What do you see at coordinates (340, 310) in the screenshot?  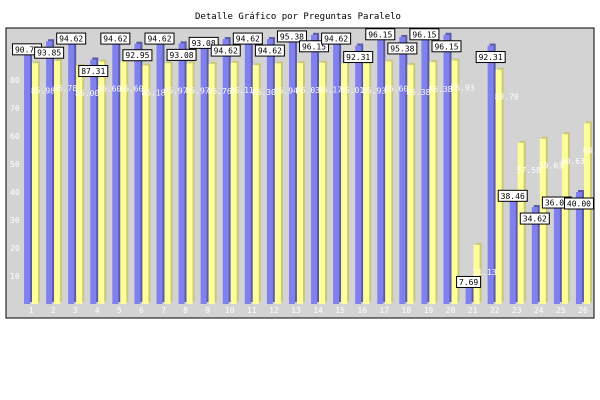 I see `x-tick-label: 15` at bounding box center [340, 310].